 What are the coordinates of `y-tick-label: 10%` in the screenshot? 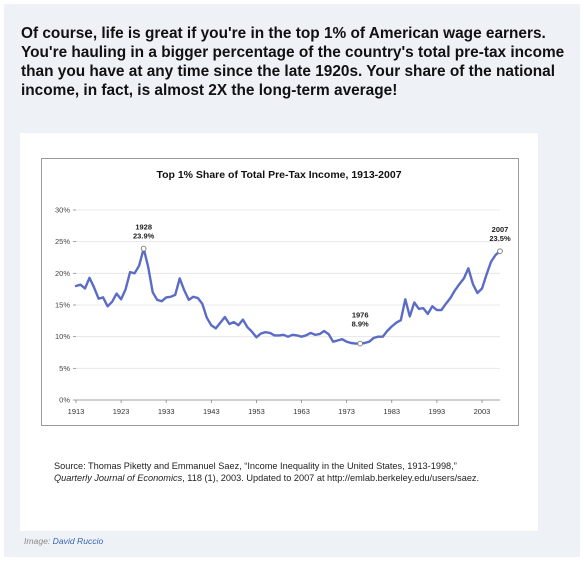 It's located at (62, 336).